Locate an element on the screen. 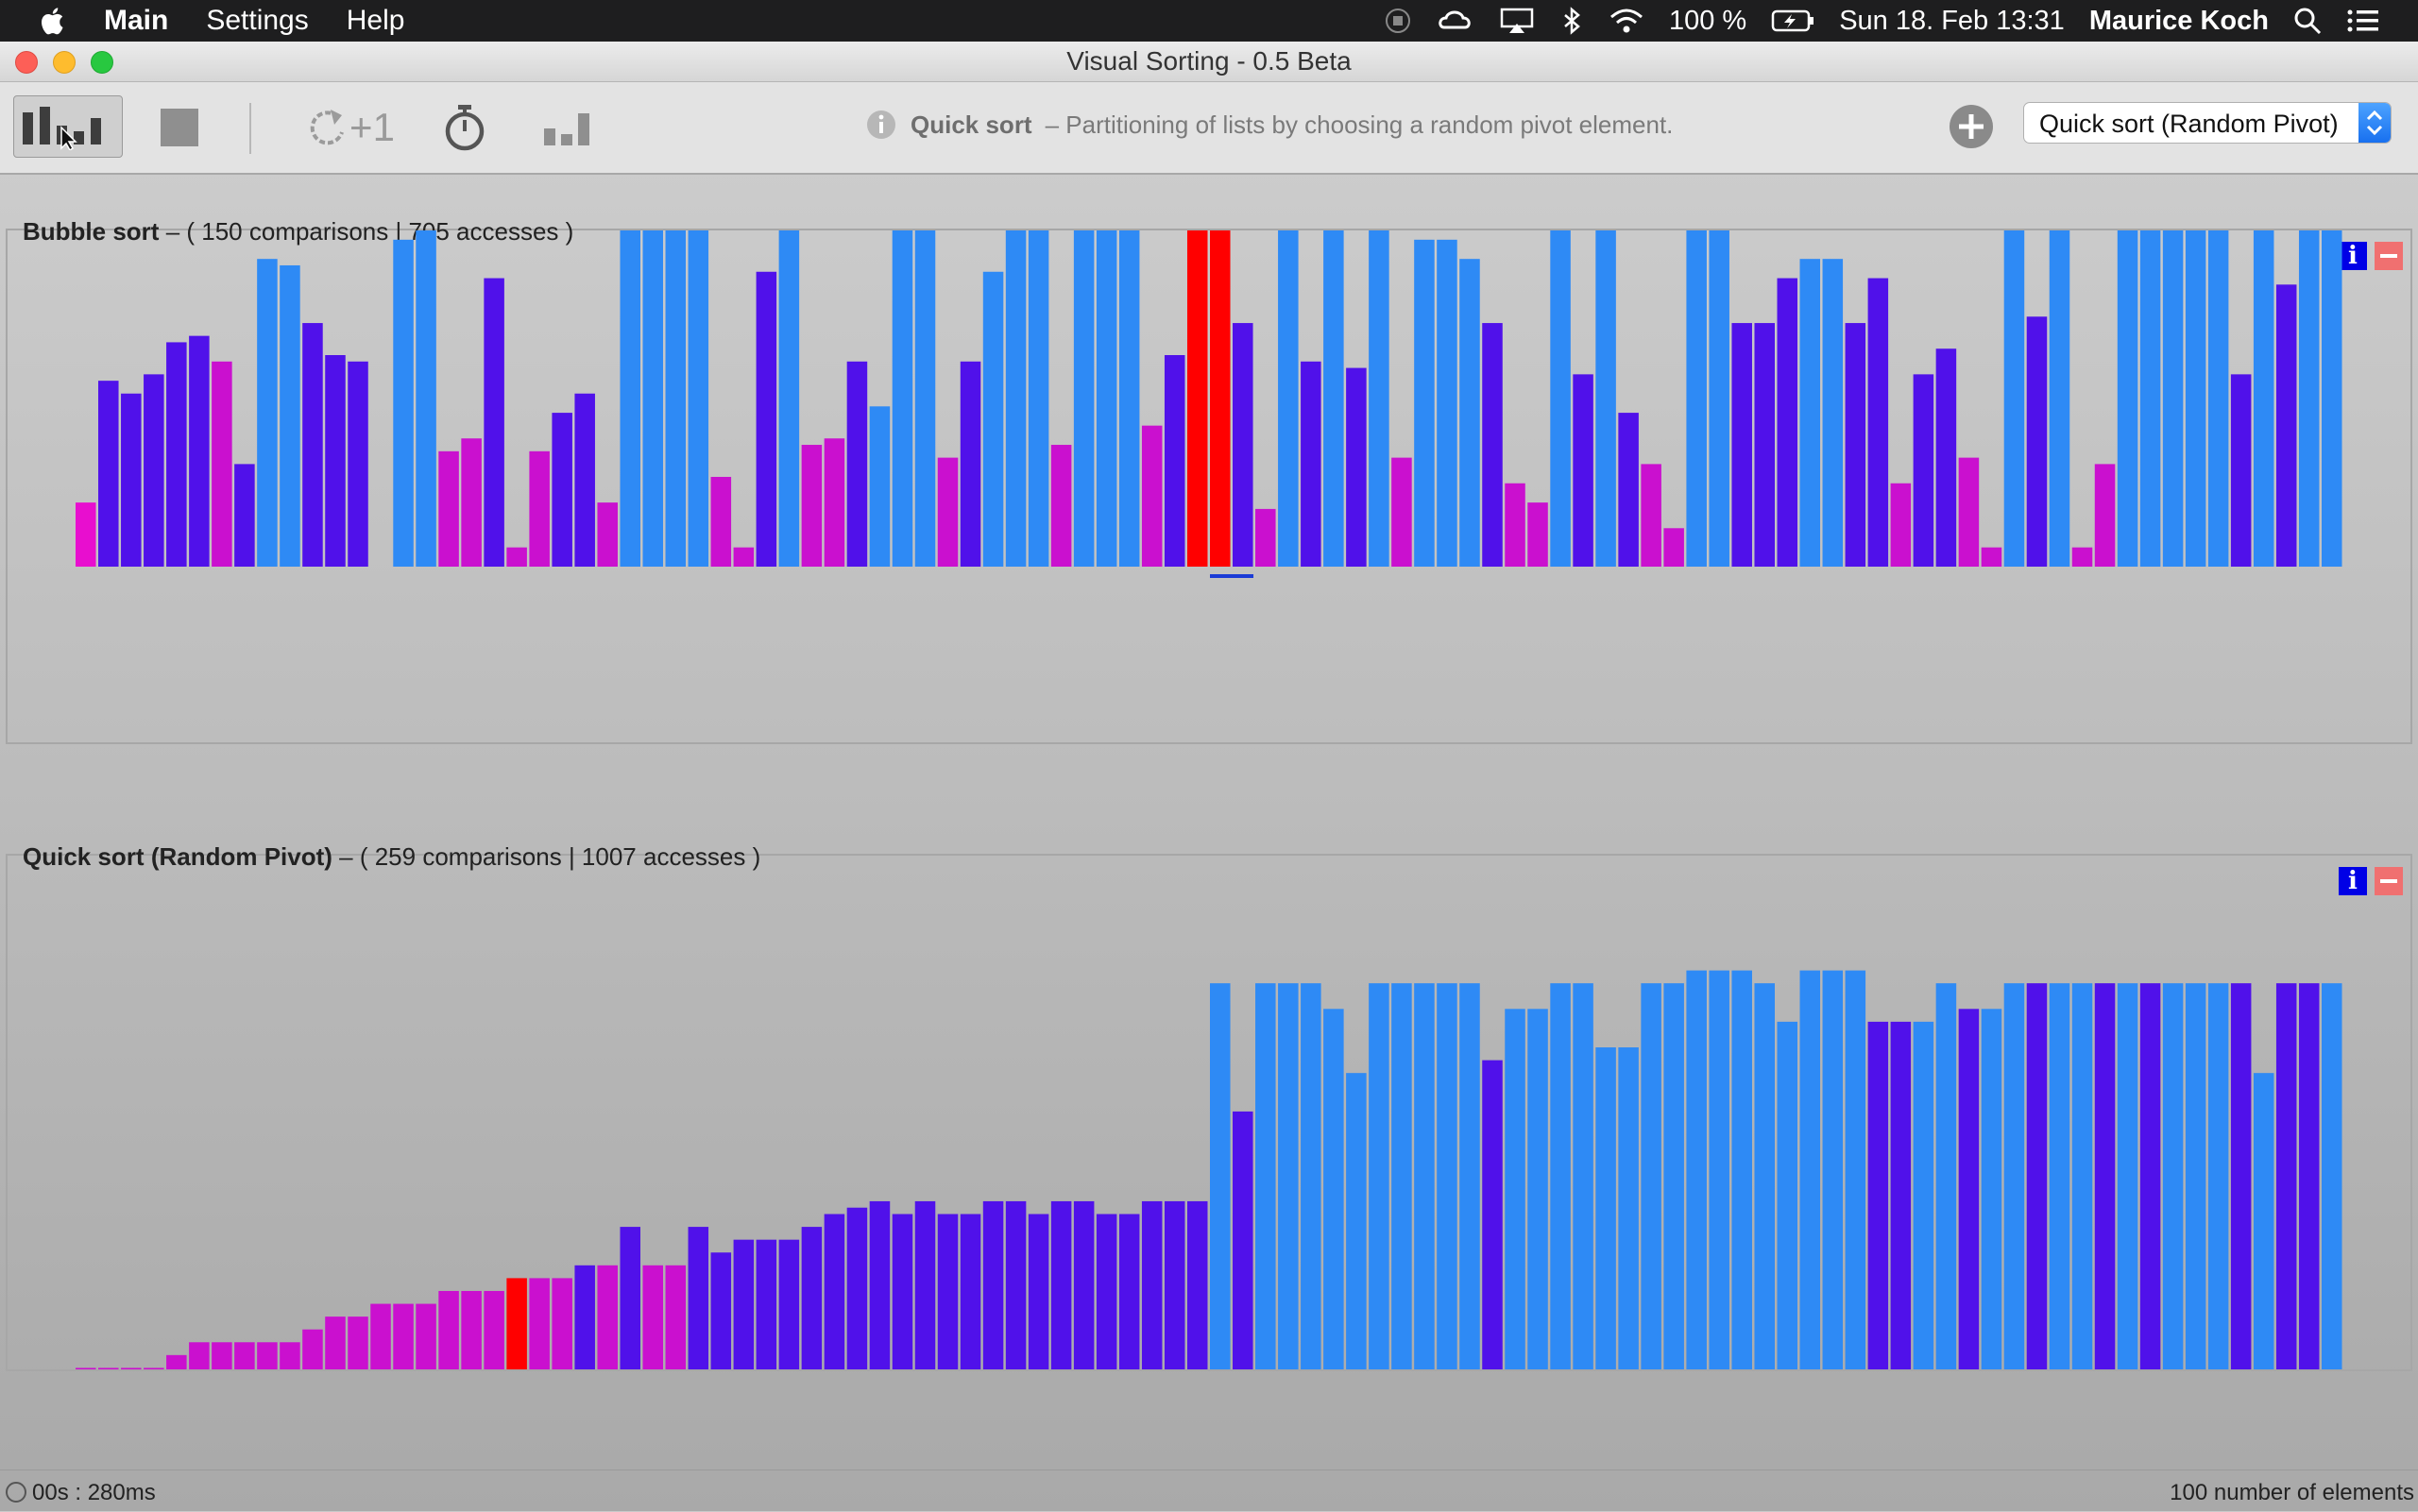  record-icon is located at coordinates (1398, 21).